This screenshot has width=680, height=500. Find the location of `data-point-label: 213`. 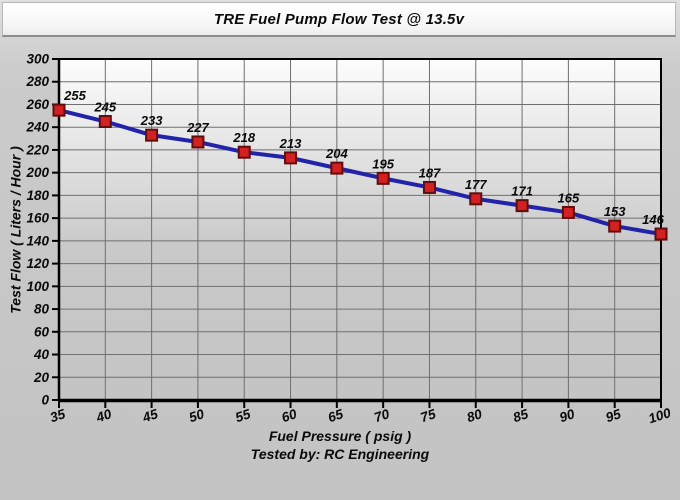

data-point-label: 213 is located at coordinates (290, 143).